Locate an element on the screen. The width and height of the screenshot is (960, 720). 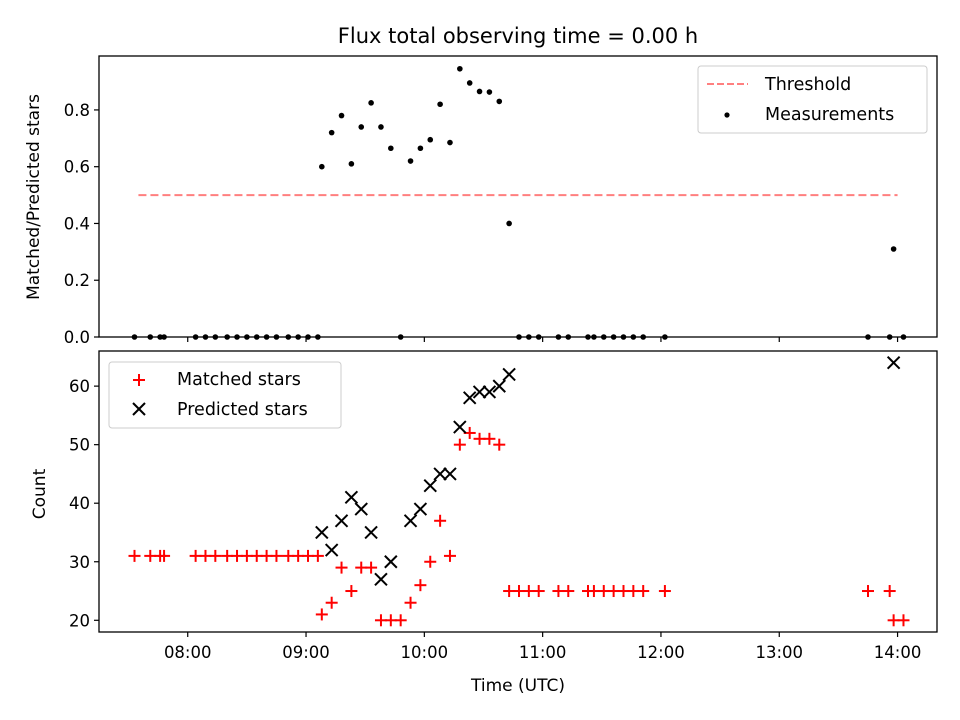
bottom-y-tick-label: 50 is located at coordinates (79, 445).